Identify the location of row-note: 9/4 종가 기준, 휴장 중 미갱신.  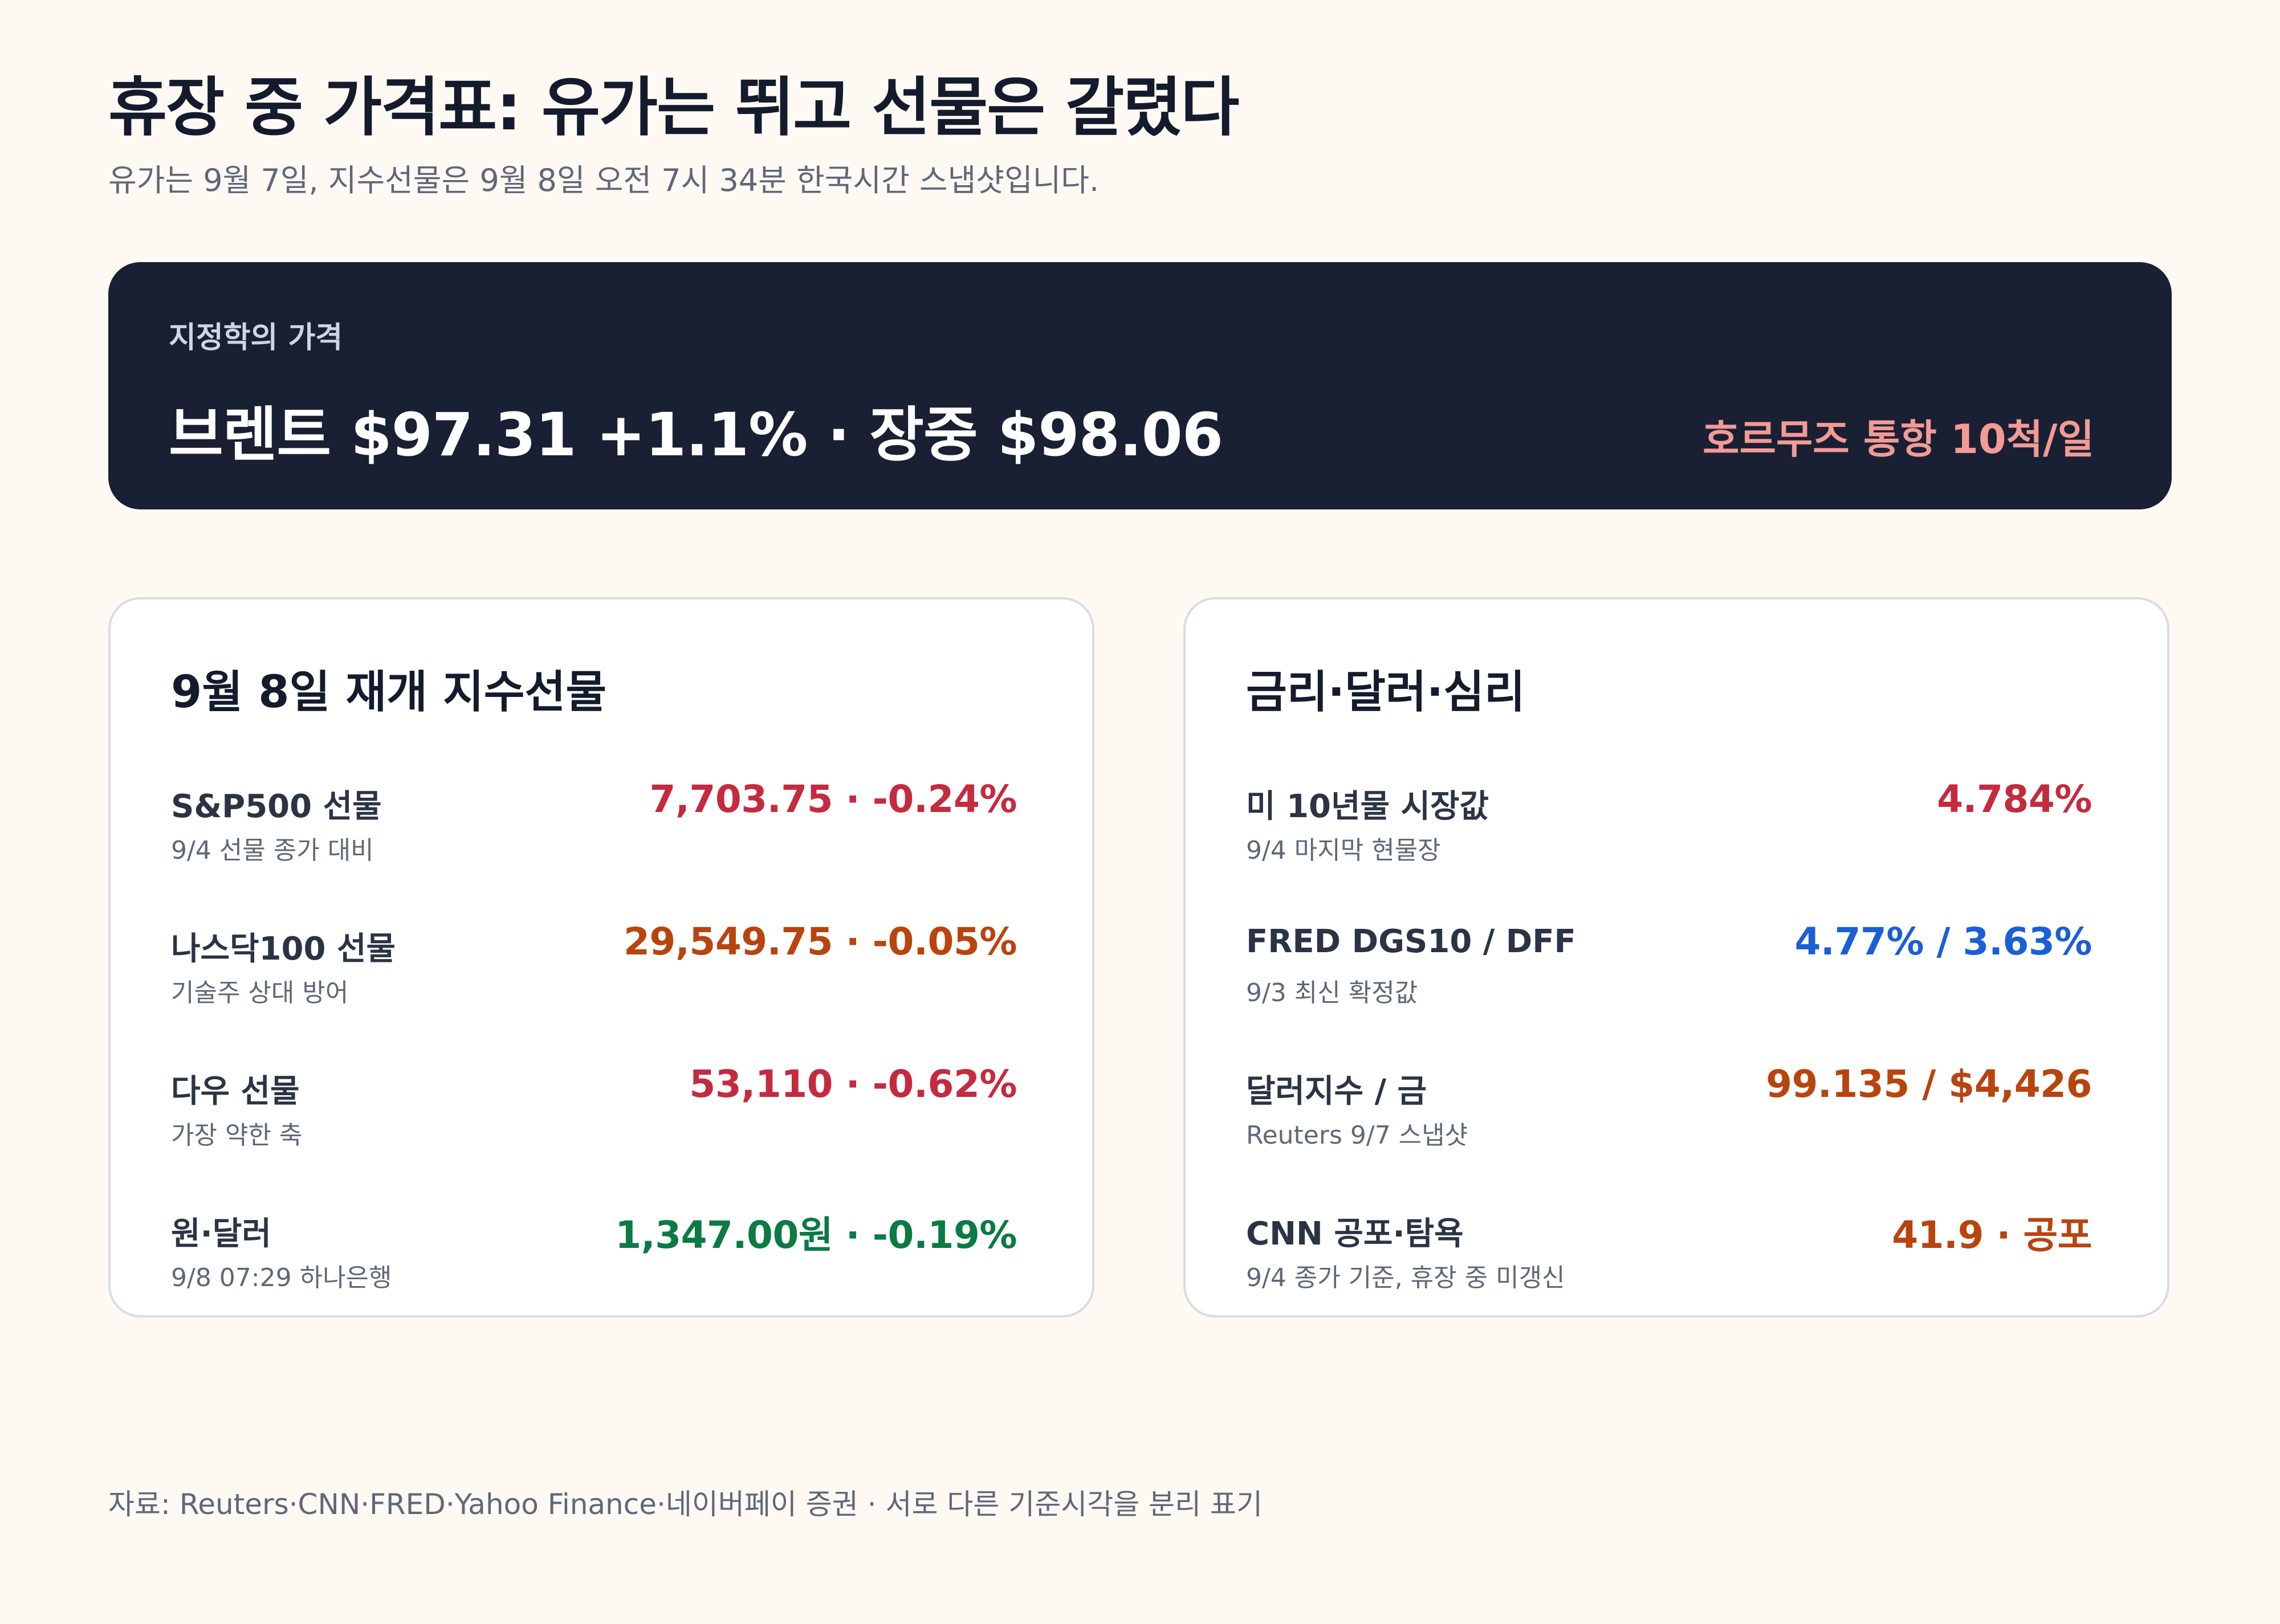
(1405, 1277).